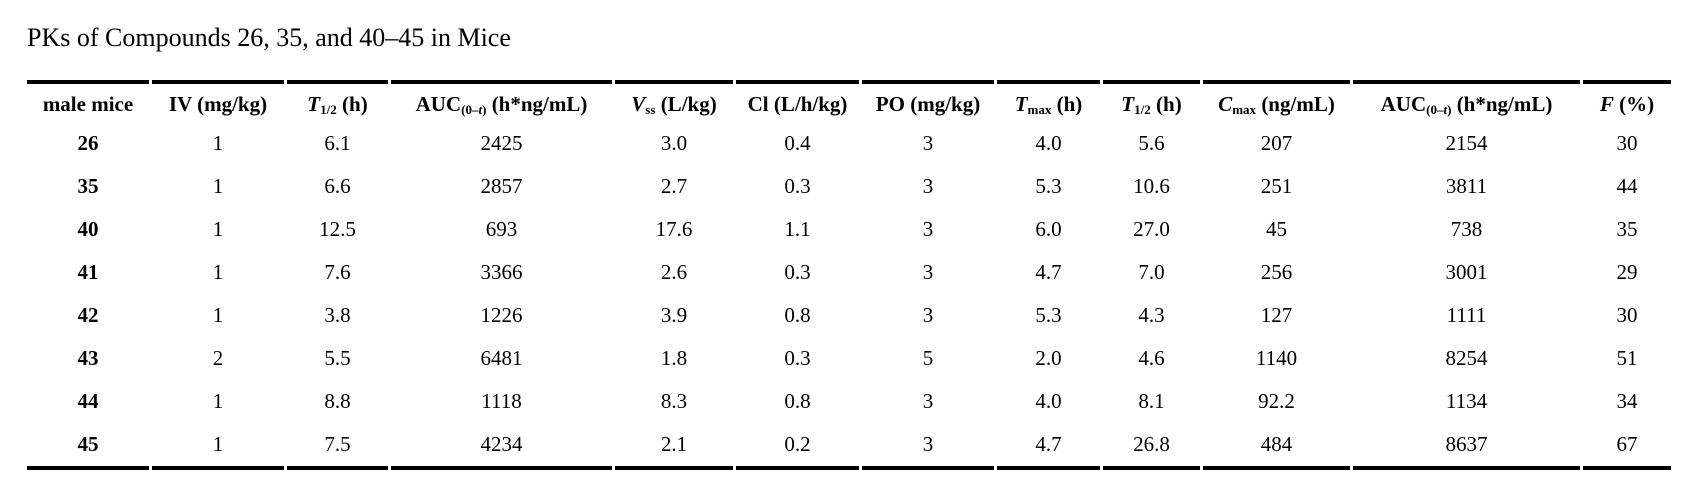 This screenshot has width=1702, height=484. I want to click on table-row-compound-43: 43 2 5.5 6481 1.8 0.3 5 2.0 4.6 1140 8254 51, so click(849, 358).